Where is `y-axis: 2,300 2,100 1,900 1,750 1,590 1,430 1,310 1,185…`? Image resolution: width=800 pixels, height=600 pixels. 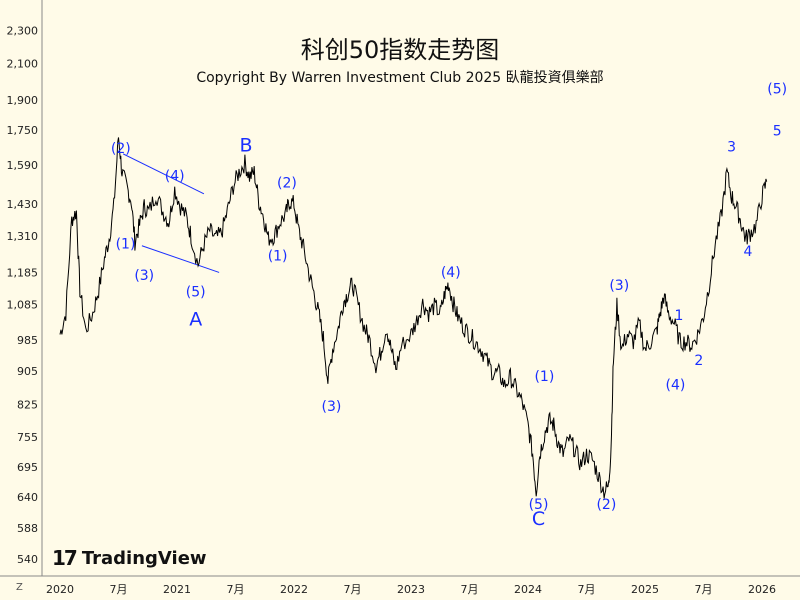 y-axis: 2,300 2,100 1,900 1,750 1,590 1,430 1,310 1,185… is located at coordinates (23, 295).